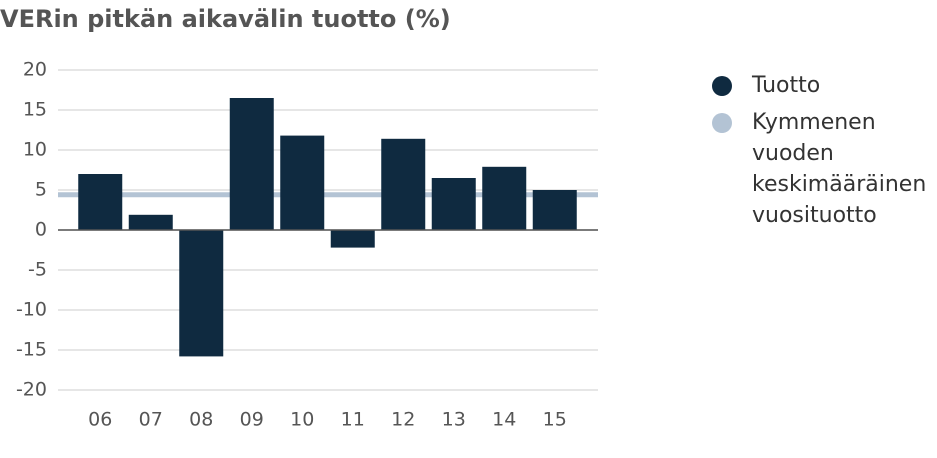 This screenshot has width=937, height=458. I want to click on y-tick-label: 0, so click(41, 230).